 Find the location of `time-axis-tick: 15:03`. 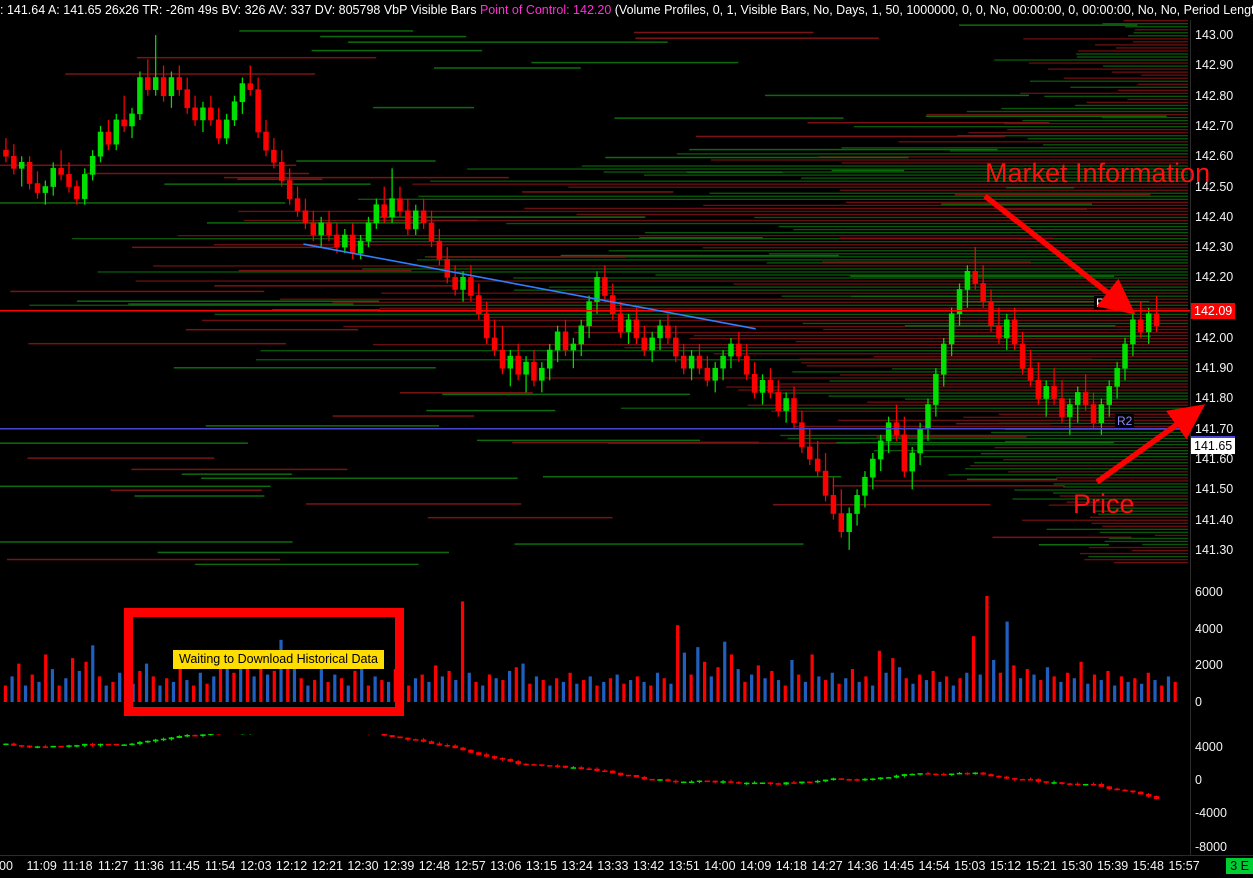

time-axis-tick: 15:03 is located at coordinates (969, 866).